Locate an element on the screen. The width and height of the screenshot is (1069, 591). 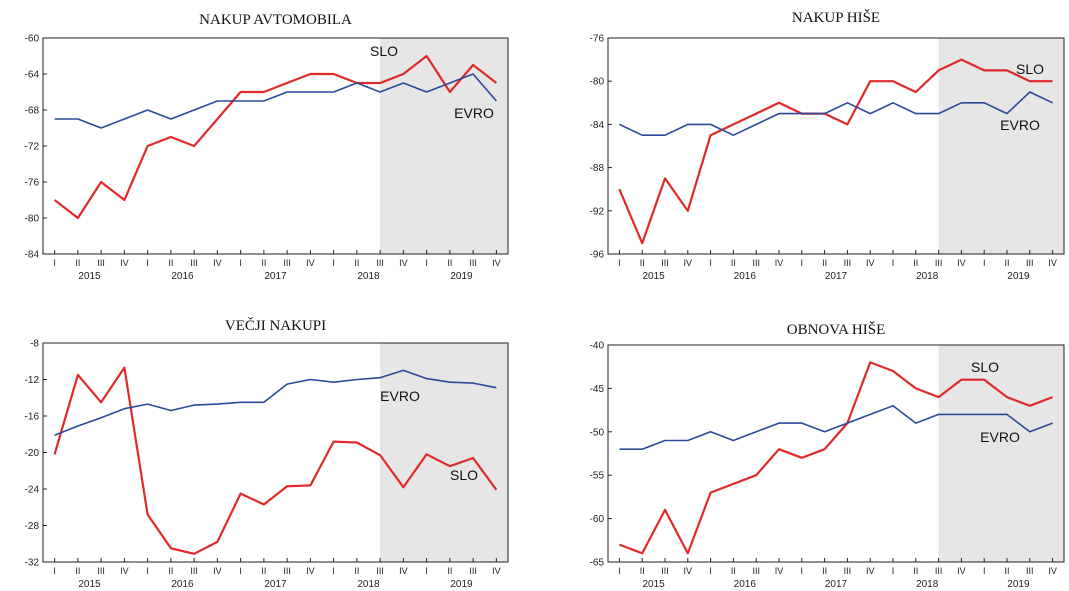
y-tick-label: -55 is located at coordinates (597, 476).